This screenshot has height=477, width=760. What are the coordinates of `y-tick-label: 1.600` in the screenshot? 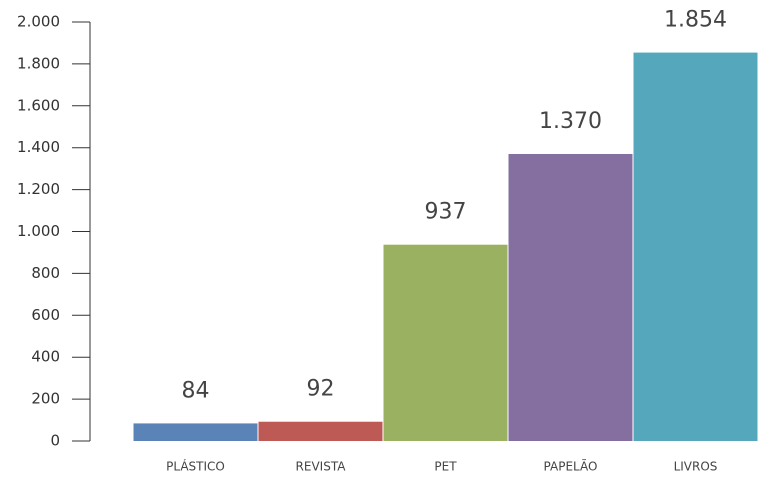 It's located at (38, 105).